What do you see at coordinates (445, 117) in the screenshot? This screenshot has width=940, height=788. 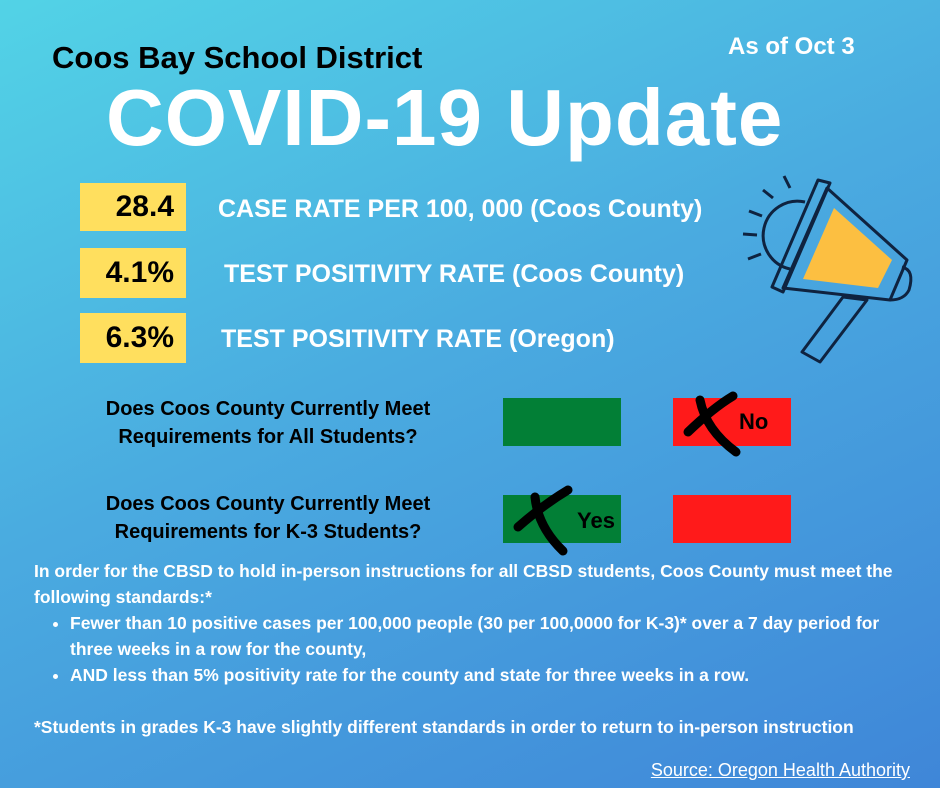 I see `page-title: COVID-19 Update` at bounding box center [445, 117].